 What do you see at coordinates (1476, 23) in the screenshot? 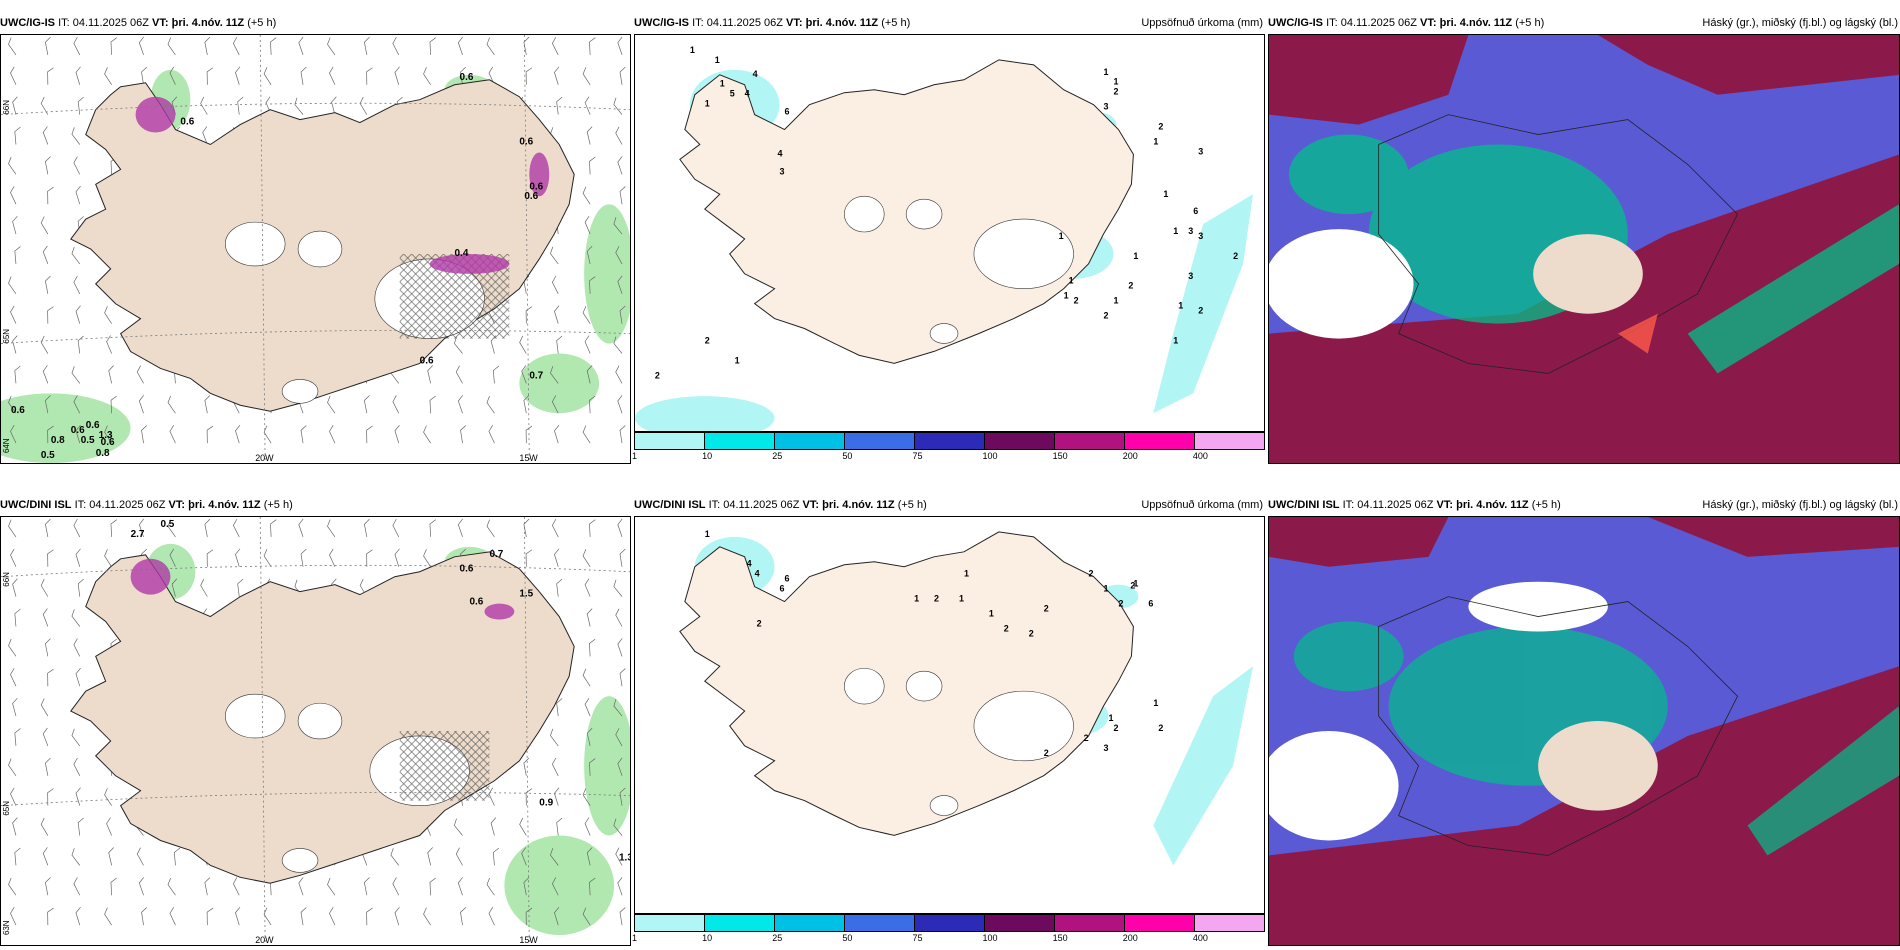
I see `valid-time: þri. 4.nóv. 11Z` at bounding box center [1476, 23].